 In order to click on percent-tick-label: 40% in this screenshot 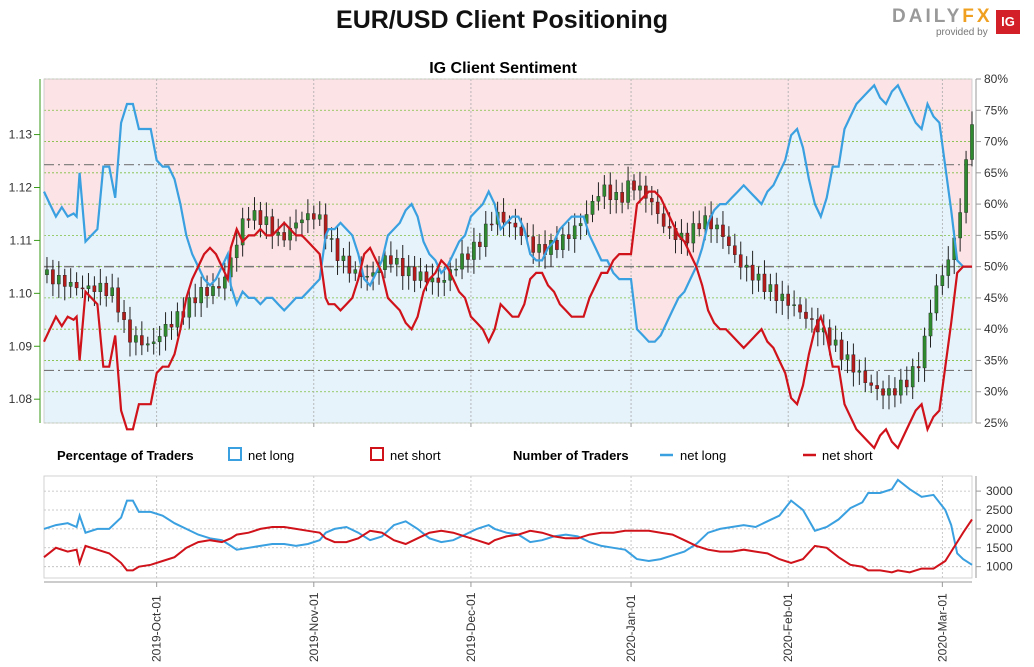, I will do `click(996, 329)`.